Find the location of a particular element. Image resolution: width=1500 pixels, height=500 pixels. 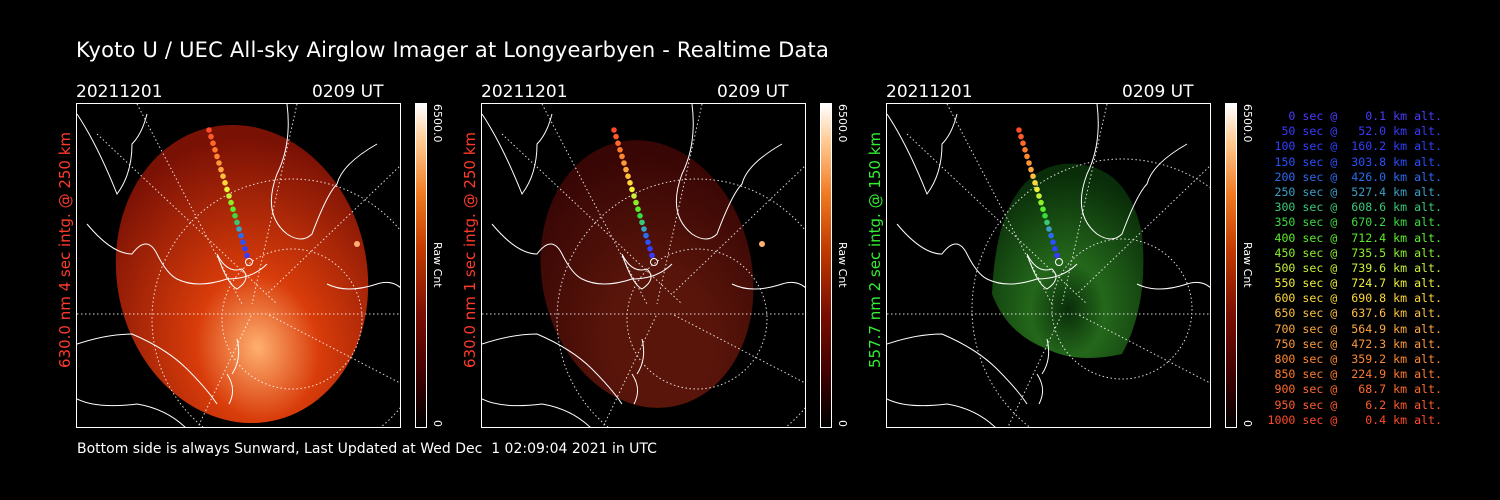

legend-row: 500 sec @ 739.6 km alt. is located at coordinates (1354, 267).